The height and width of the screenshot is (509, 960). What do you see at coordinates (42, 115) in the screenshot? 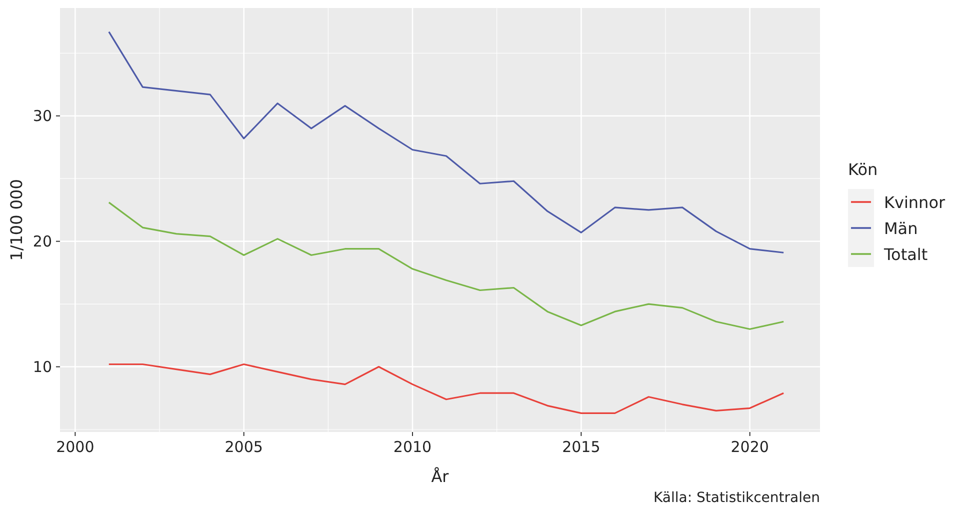
I see `y-tick-label: 30` at bounding box center [42, 115].